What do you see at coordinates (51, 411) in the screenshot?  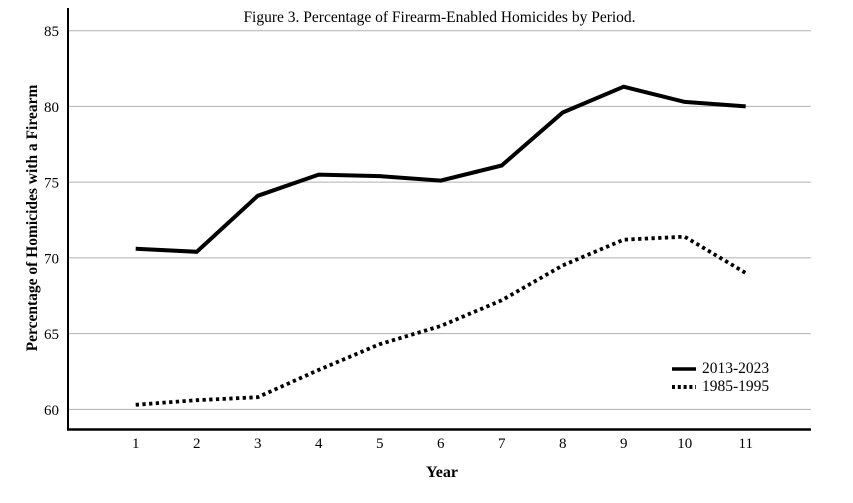 I see `y-tick-label: 60` at bounding box center [51, 411].